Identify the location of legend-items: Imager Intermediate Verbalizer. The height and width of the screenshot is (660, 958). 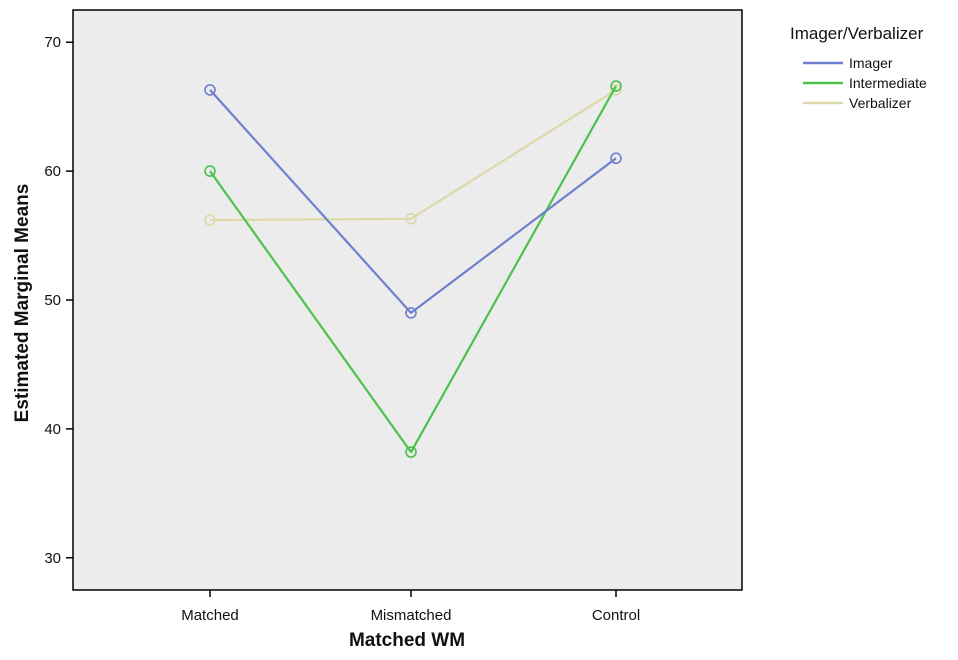
(865, 83).